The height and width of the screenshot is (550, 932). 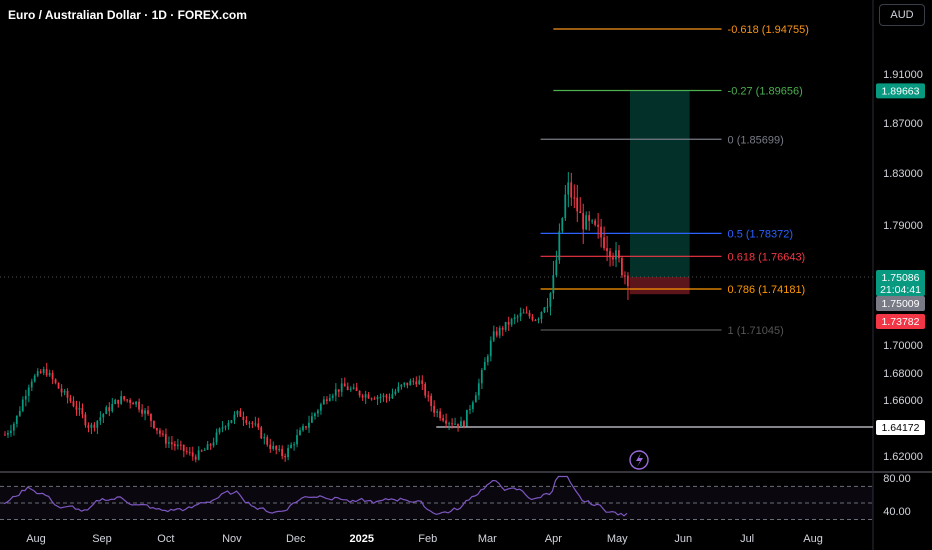 What do you see at coordinates (903, 226) in the screenshot?
I see `y-tick-label: 1.79000` at bounding box center [903, 226].